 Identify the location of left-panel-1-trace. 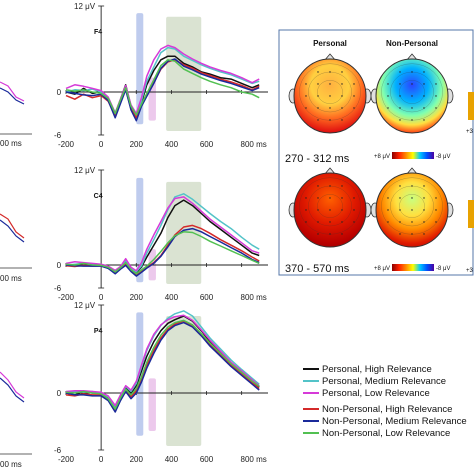
(12, 91).